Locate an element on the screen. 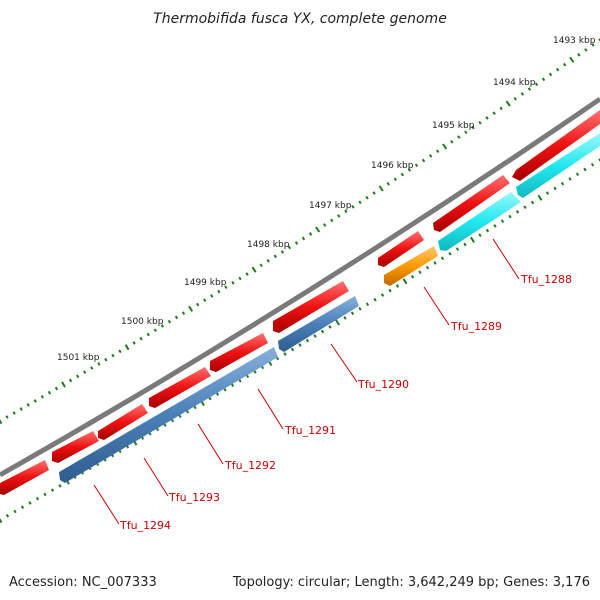 The height and width of the screenshot is (600, 600). gene-label-tfu-1289: Tfu_1289 is located at coordinates (476, 326).